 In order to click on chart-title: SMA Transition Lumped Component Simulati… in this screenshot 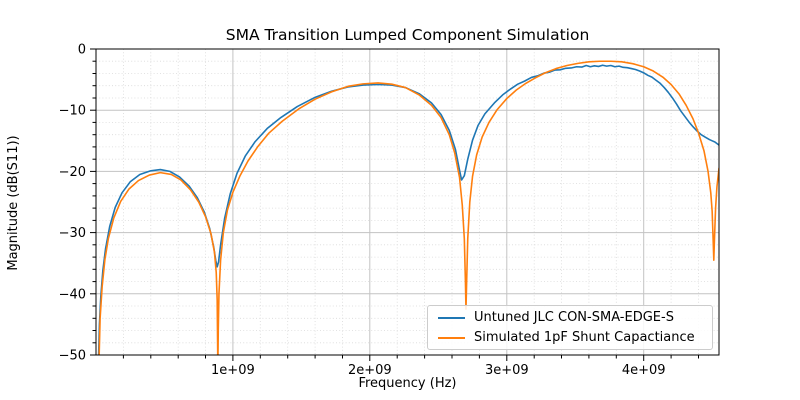, I will do `click(407, 35)`.